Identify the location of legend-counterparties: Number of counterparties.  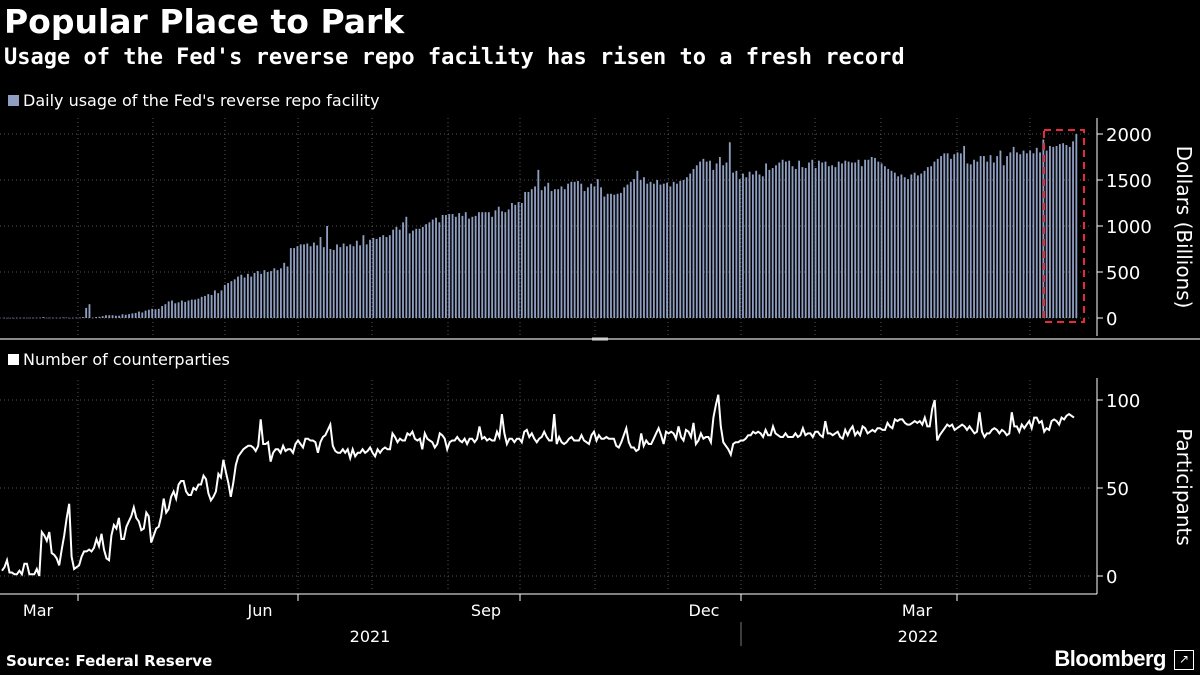
(119, 359).